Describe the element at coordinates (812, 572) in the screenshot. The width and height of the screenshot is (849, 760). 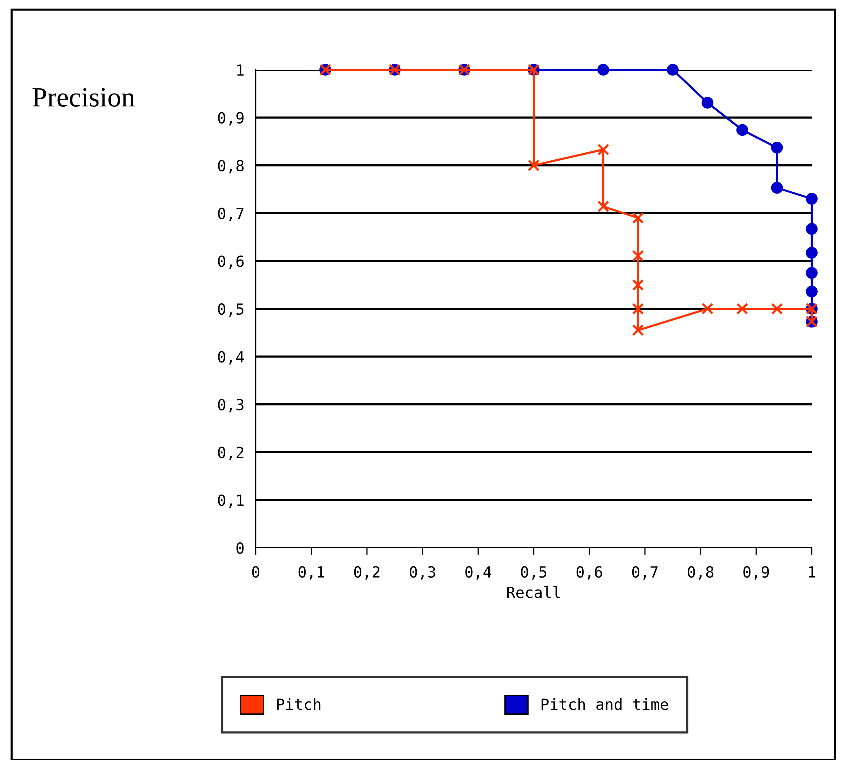
I see `x-tick-label: 1` at that location.